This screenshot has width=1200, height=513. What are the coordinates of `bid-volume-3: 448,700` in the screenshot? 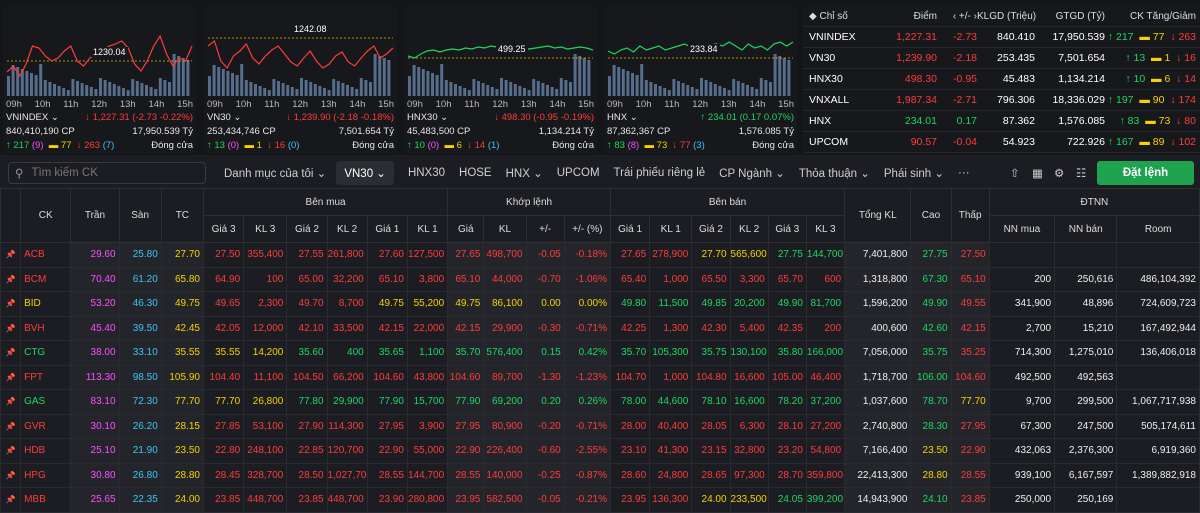 It's located at (265, 500).